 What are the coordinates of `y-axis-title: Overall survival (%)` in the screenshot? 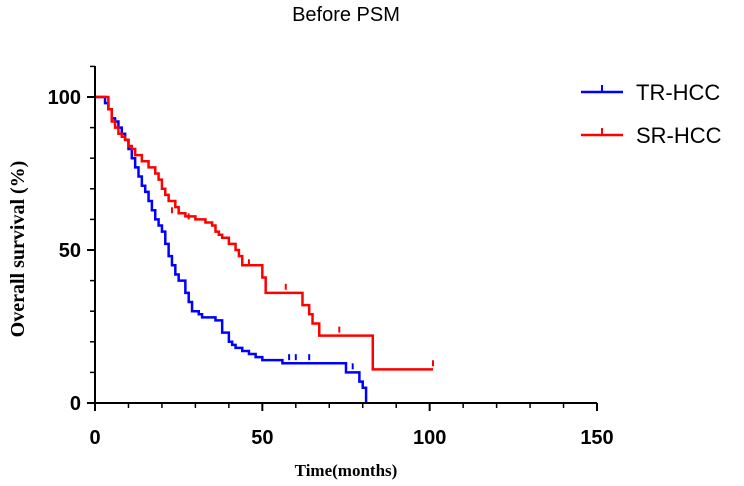 It's located at (18, 249).